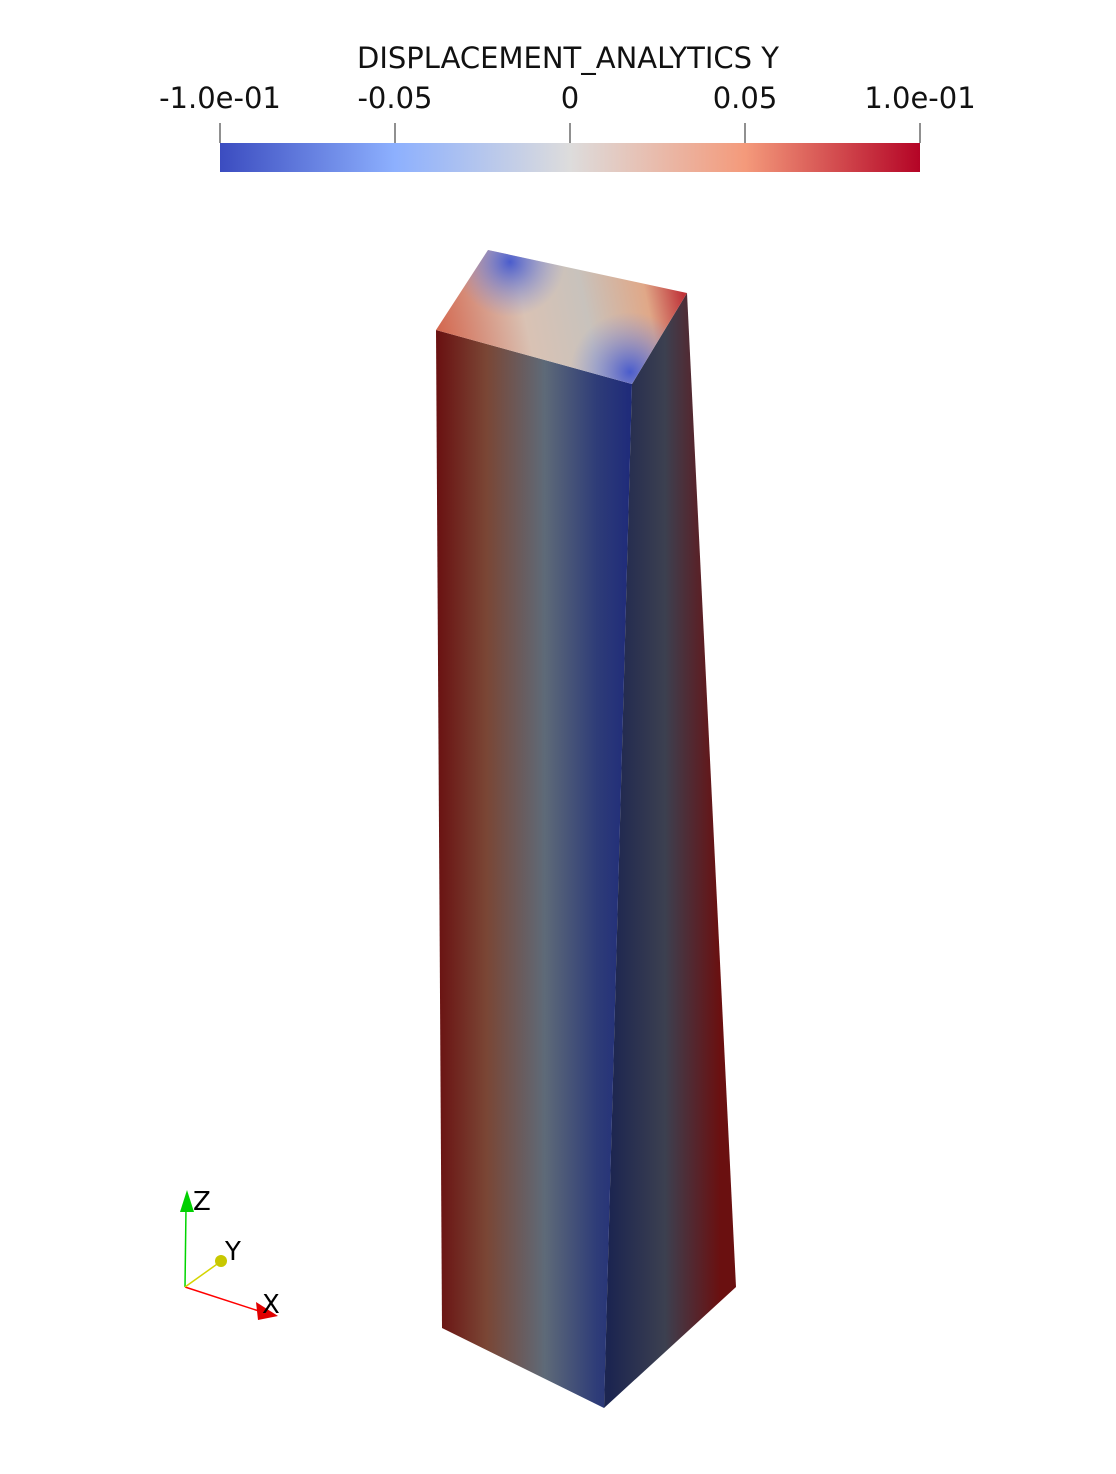 This screenshot has width=1116, height=1474. Describe the element at coordinates (202, 1202) in the screenshot. I see `z-axis-label: Z` at that location.